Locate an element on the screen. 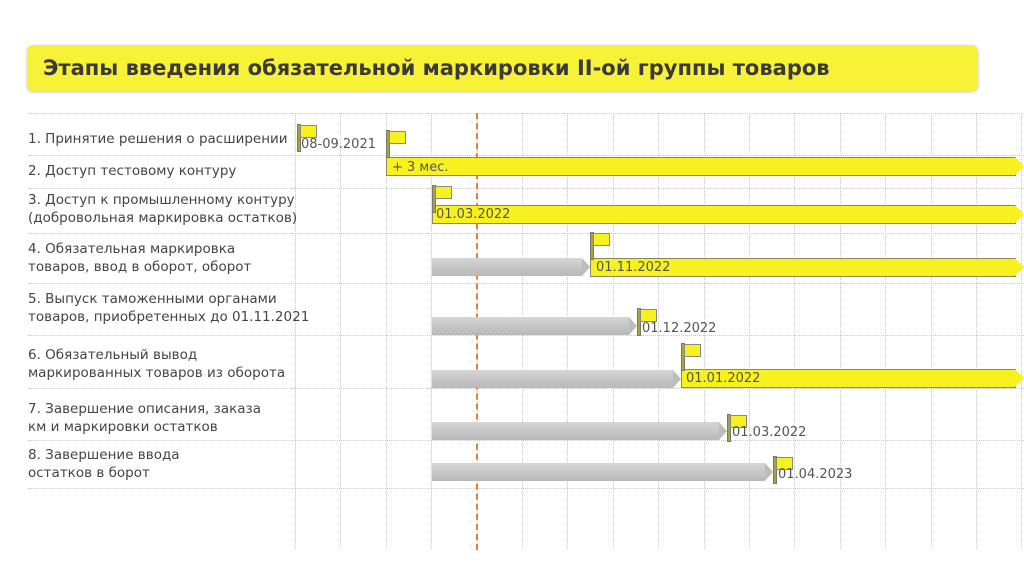 The width and height of the screenshot is (1024, 574). milestone-date: 08-09.2021 is located at coordinates (338, 144).